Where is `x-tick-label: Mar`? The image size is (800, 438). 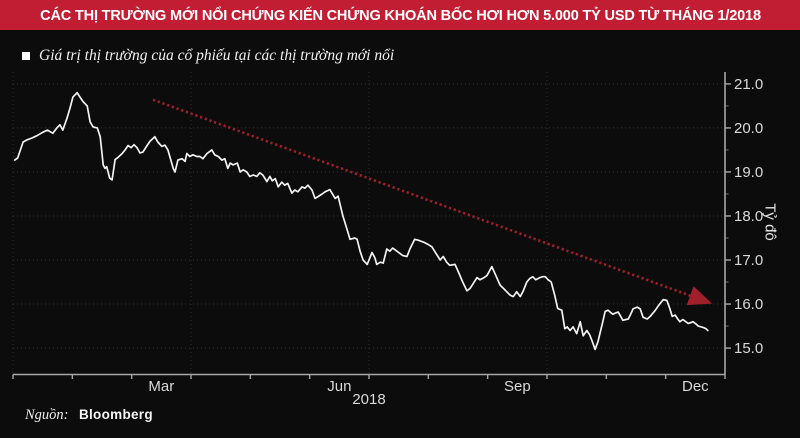
x-tick-label: Mar is located at coordinates (161, 386).